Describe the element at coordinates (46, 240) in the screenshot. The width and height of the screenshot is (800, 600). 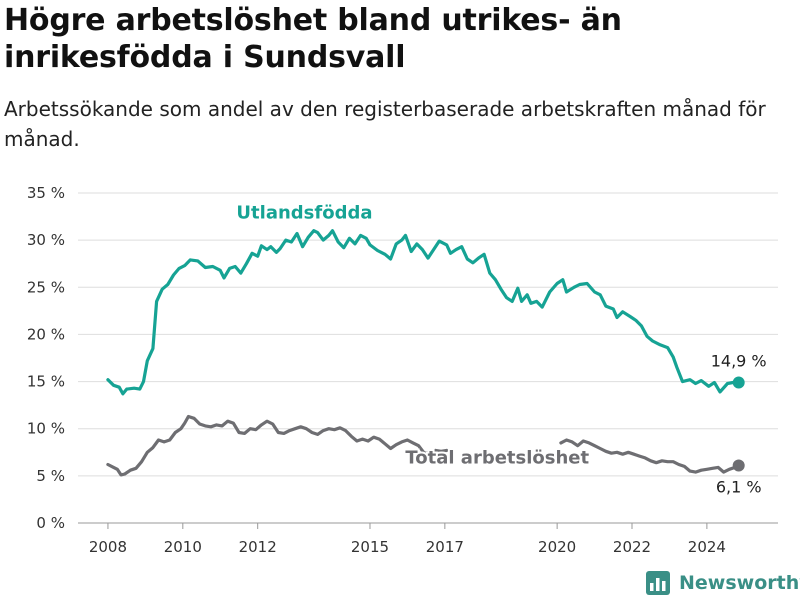
I see `y-tick-label: 30 %` at that location.